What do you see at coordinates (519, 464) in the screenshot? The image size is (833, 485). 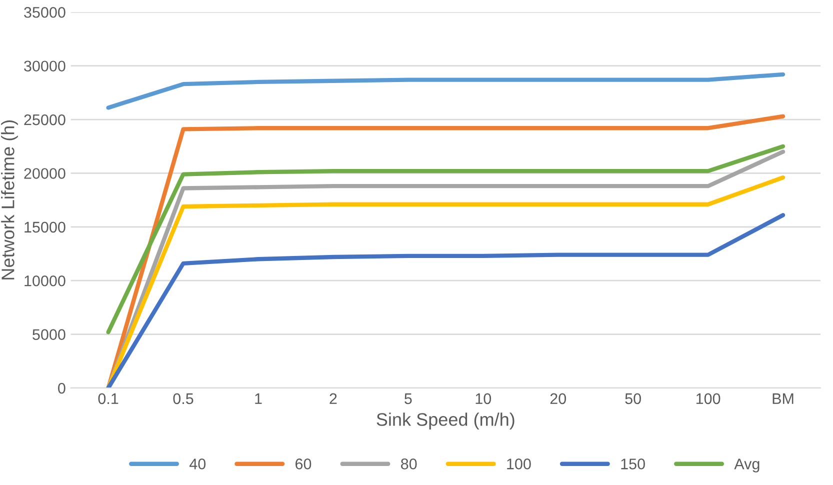 I see `legend-label: 100` at bounding box center [519, 464].